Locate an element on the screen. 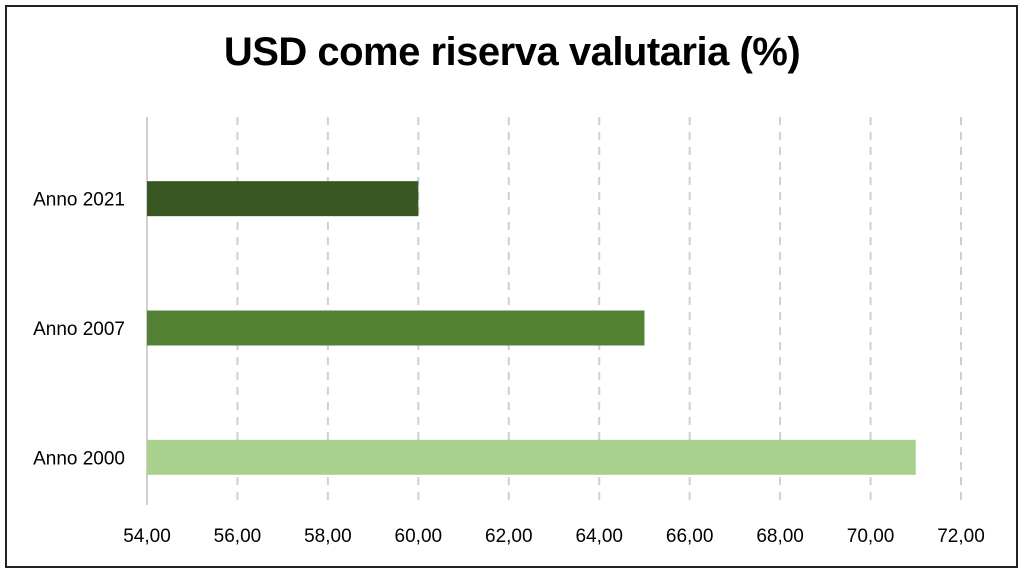 The width and height of the screenshot is (1024, 576). x-tick-label: 72,00 is located at coordinates (961, 536).